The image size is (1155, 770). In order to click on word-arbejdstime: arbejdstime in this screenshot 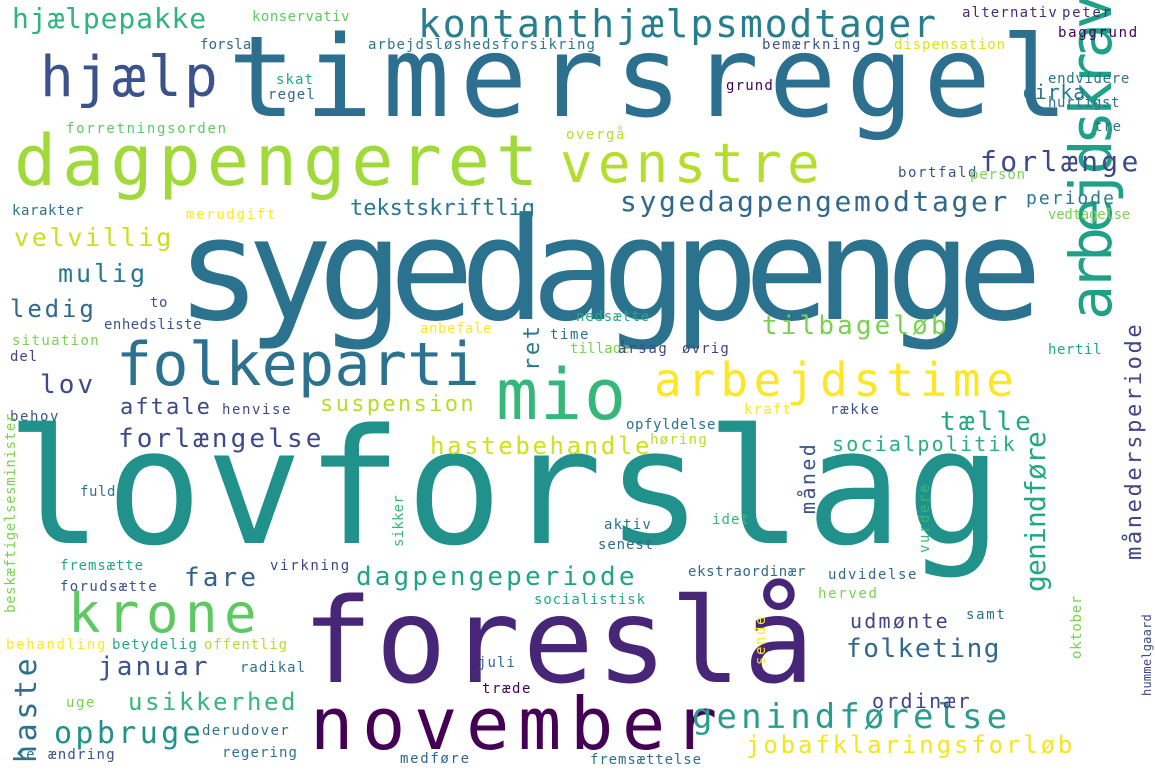, I will do `click(837, 380)`.